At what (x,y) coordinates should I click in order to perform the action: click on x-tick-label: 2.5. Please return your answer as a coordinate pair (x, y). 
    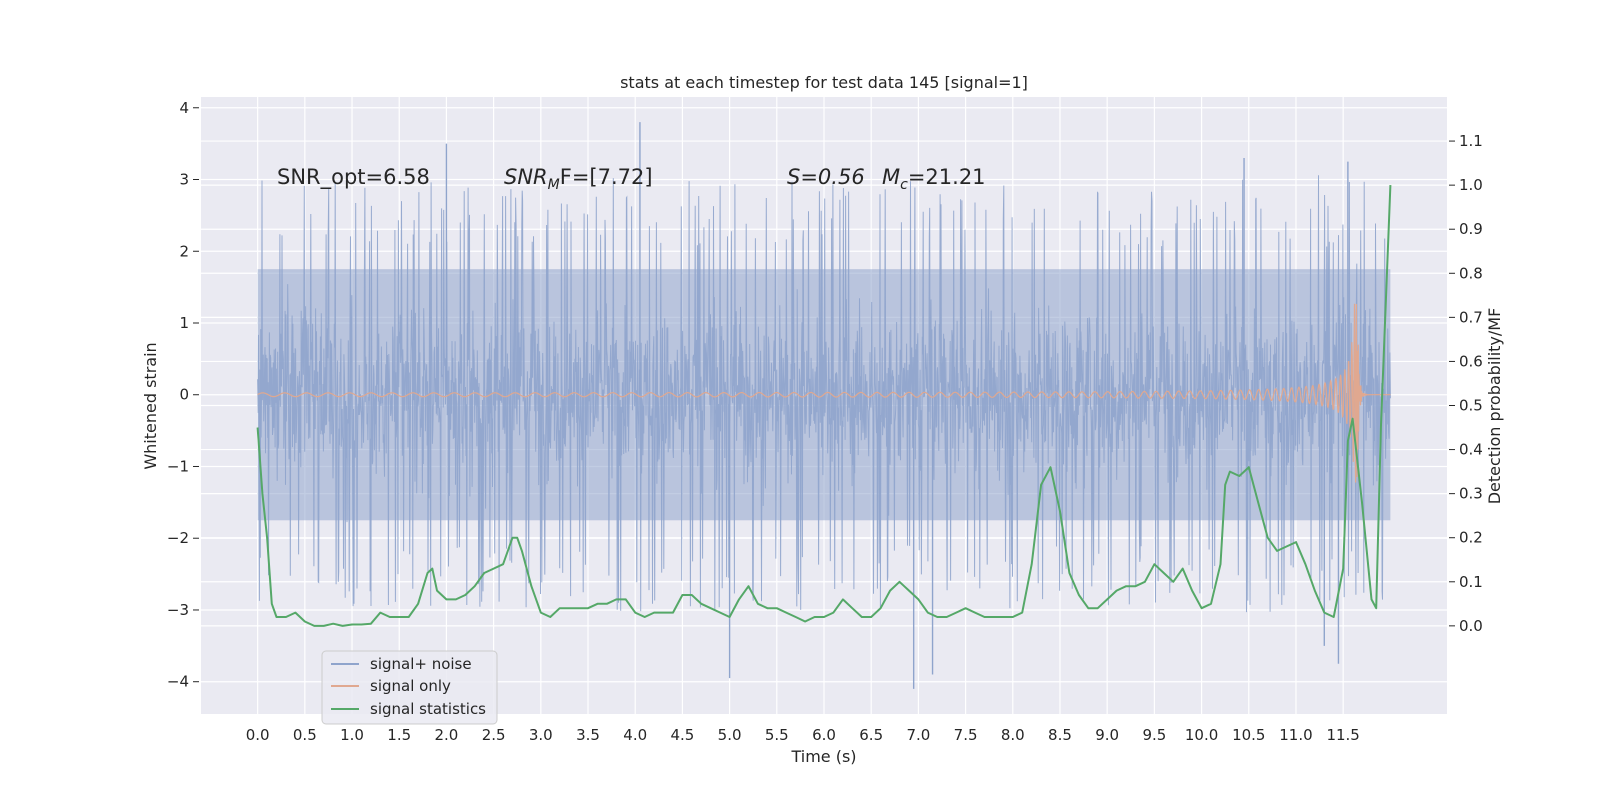
    Looking at the image, I should click on (494, 735).